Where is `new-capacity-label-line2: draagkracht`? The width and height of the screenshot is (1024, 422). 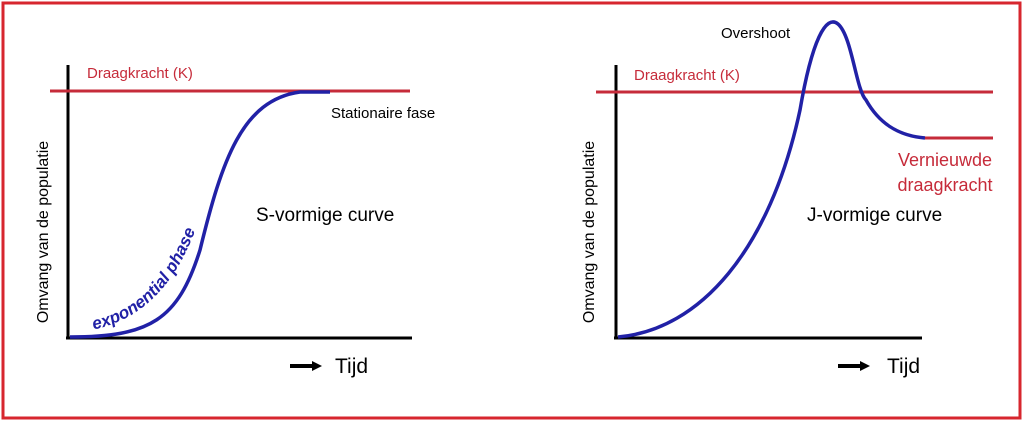 new-capacity-label-line2: draagkracht is located at coordinates (944, 185).